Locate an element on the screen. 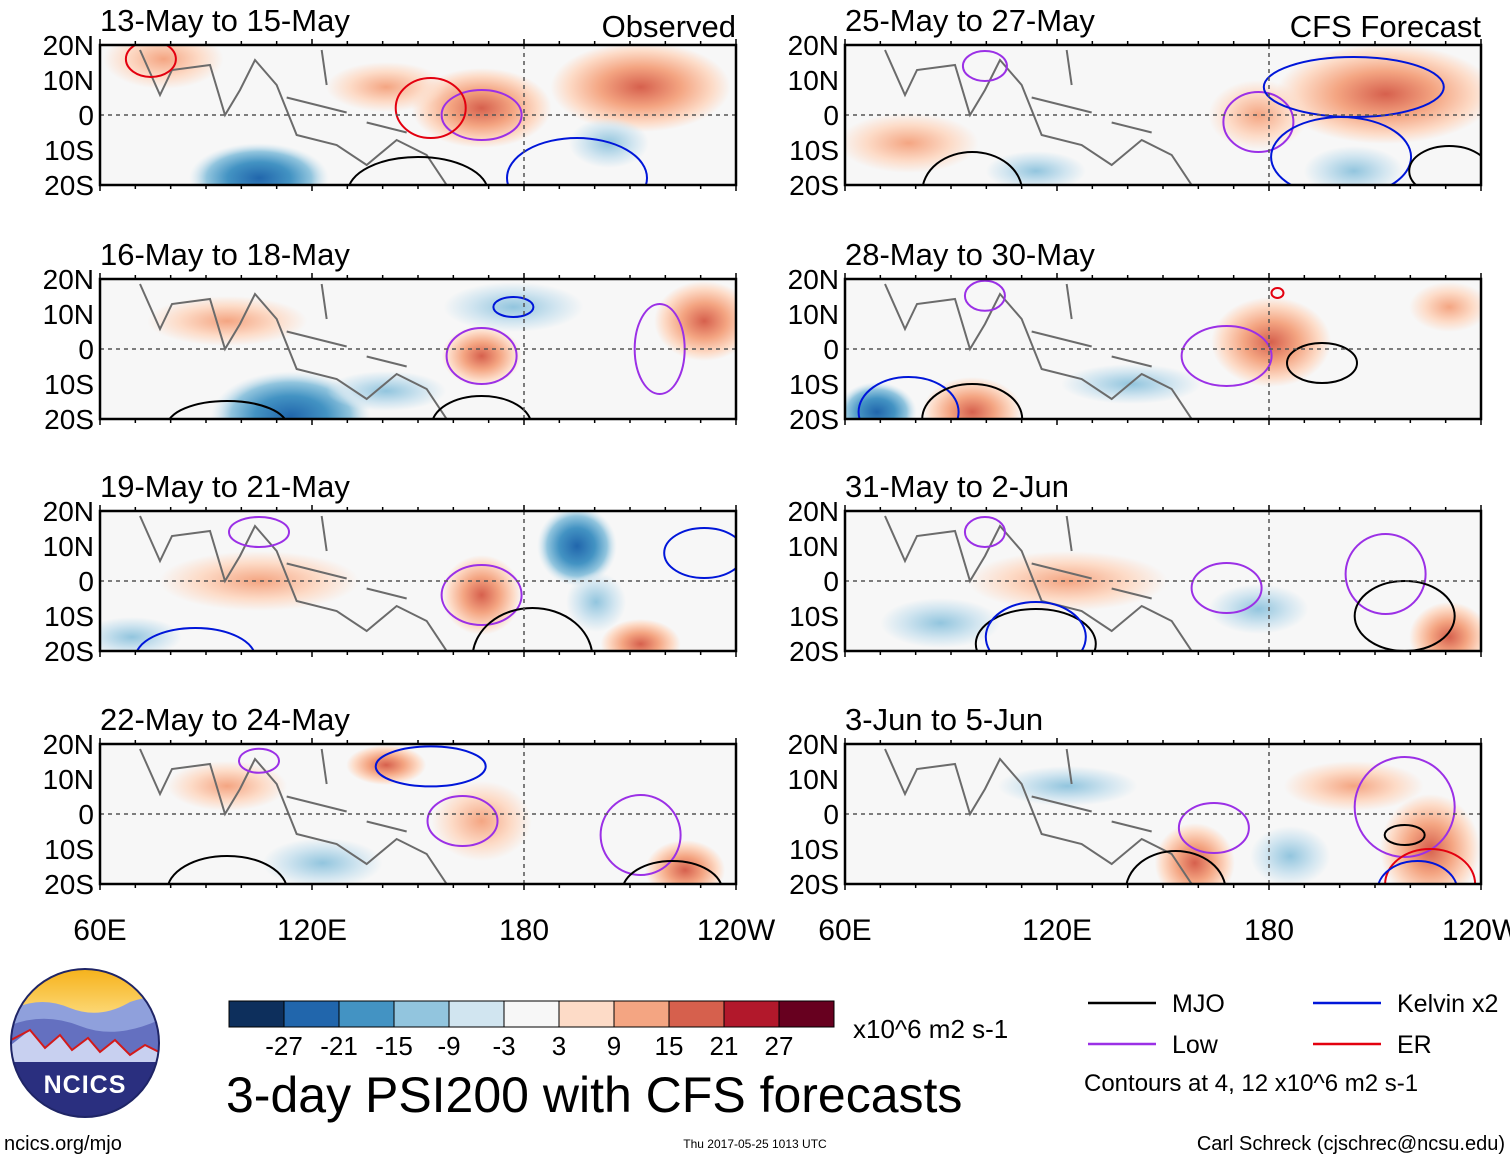 The width and height of the screenshot is (1510, 1158). map-panel: 20N 10N 0 10S 20S 28-May to 30-May is located at coordinates (1135, 336).